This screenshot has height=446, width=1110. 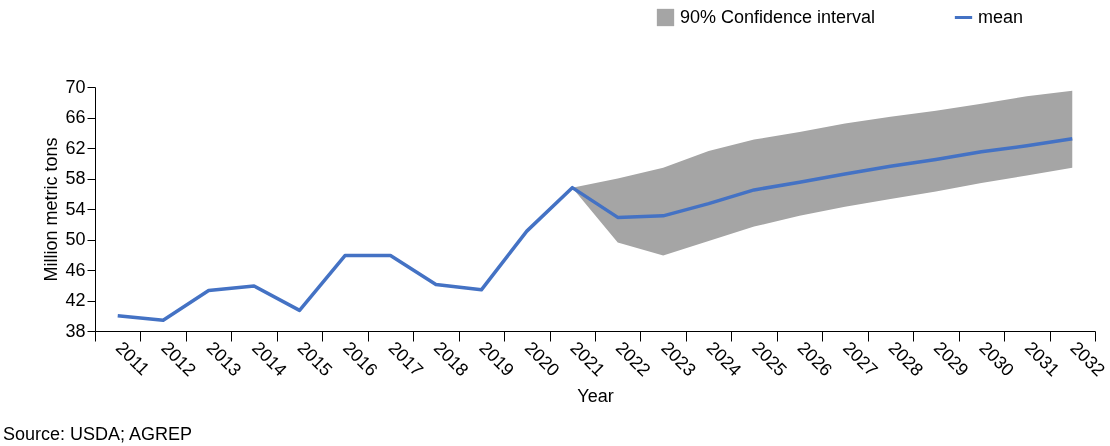 I want to click on y-tick-label: 62, so click(x=75, y=147).